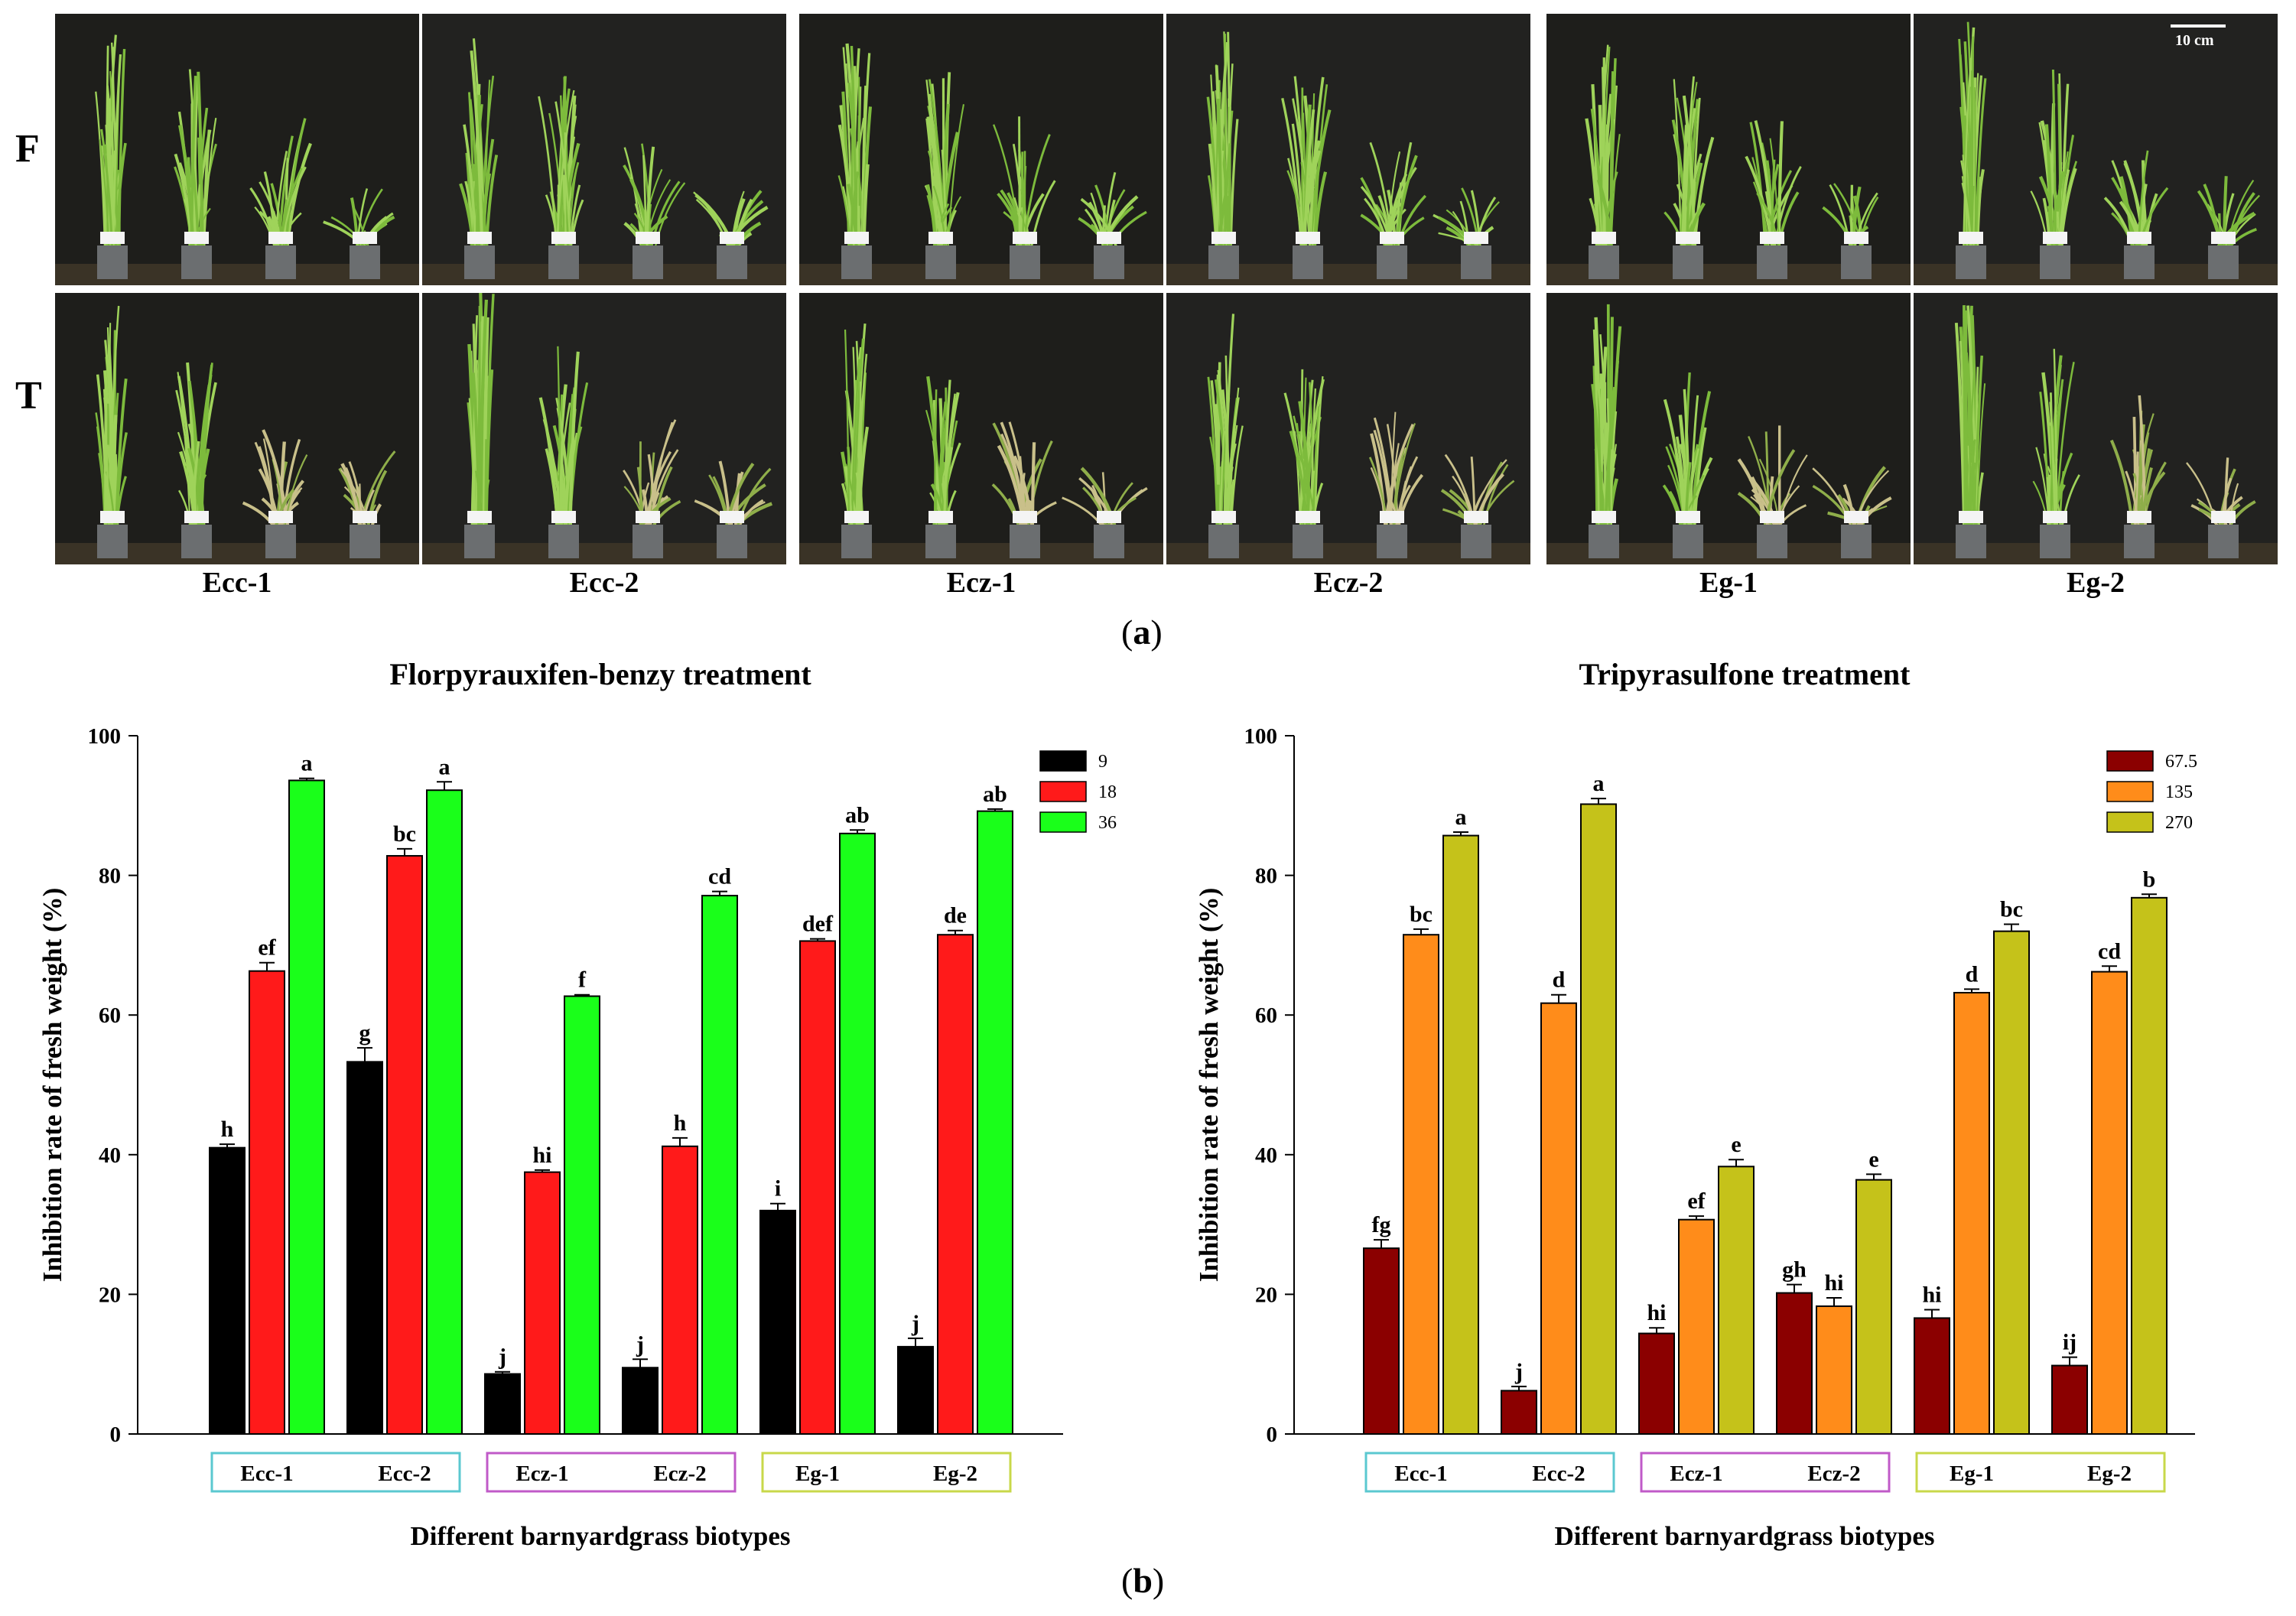  I want to click on row-label-f: F, so click(28, 149).